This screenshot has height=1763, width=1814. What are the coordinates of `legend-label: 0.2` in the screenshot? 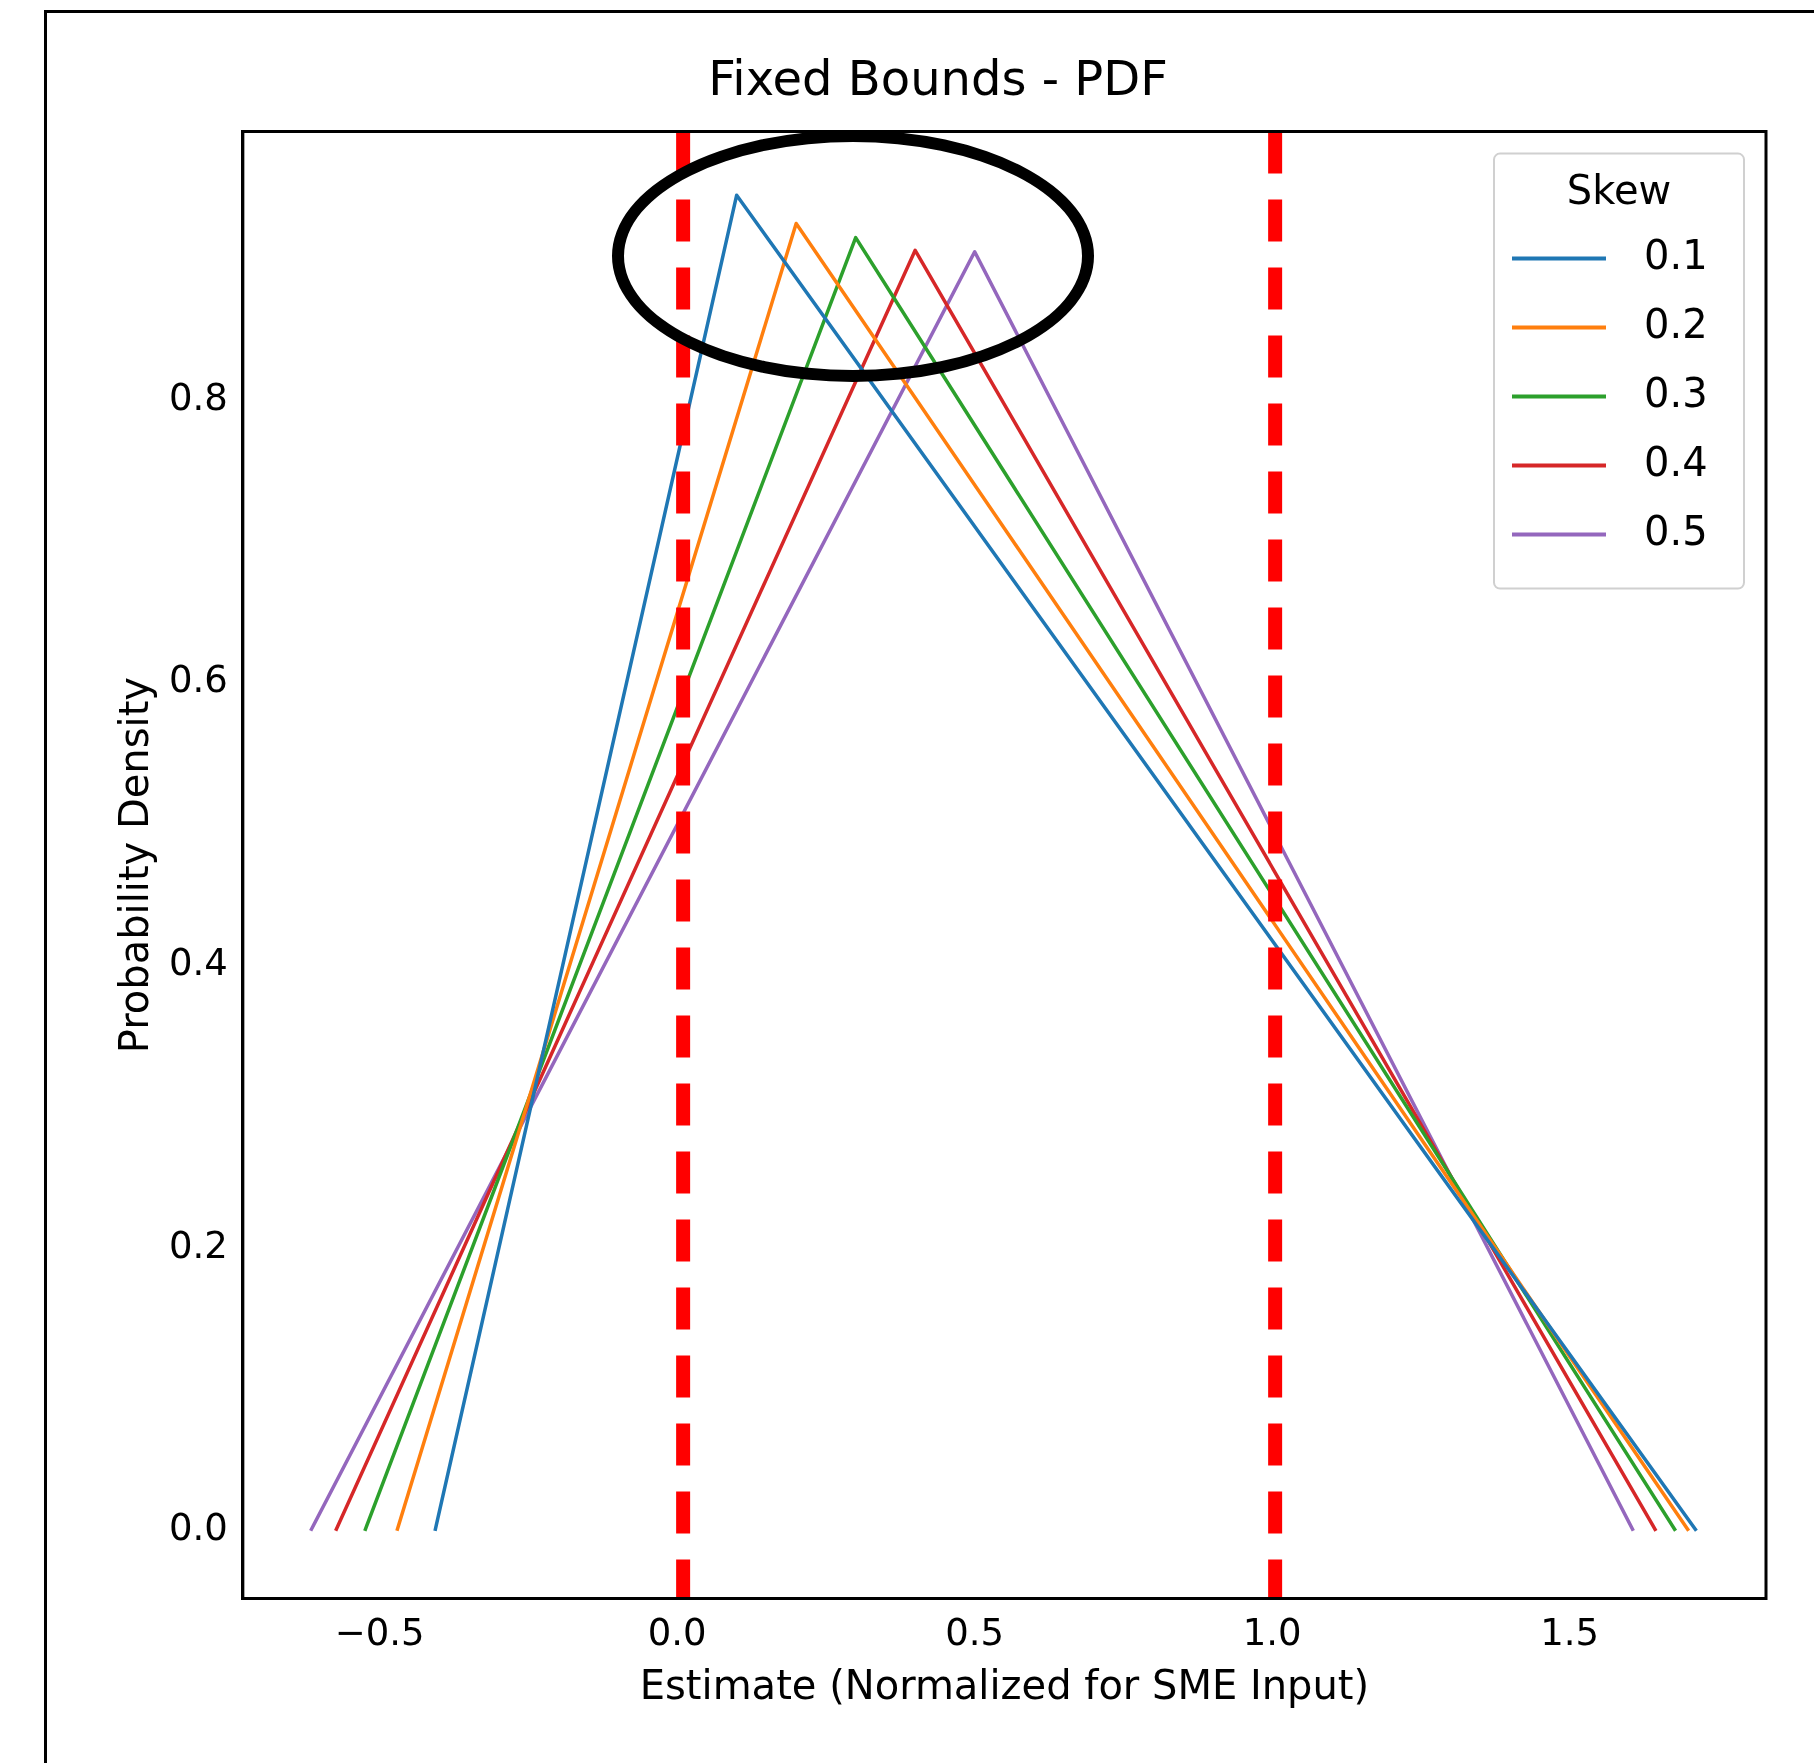 It's located at (1676, 323).